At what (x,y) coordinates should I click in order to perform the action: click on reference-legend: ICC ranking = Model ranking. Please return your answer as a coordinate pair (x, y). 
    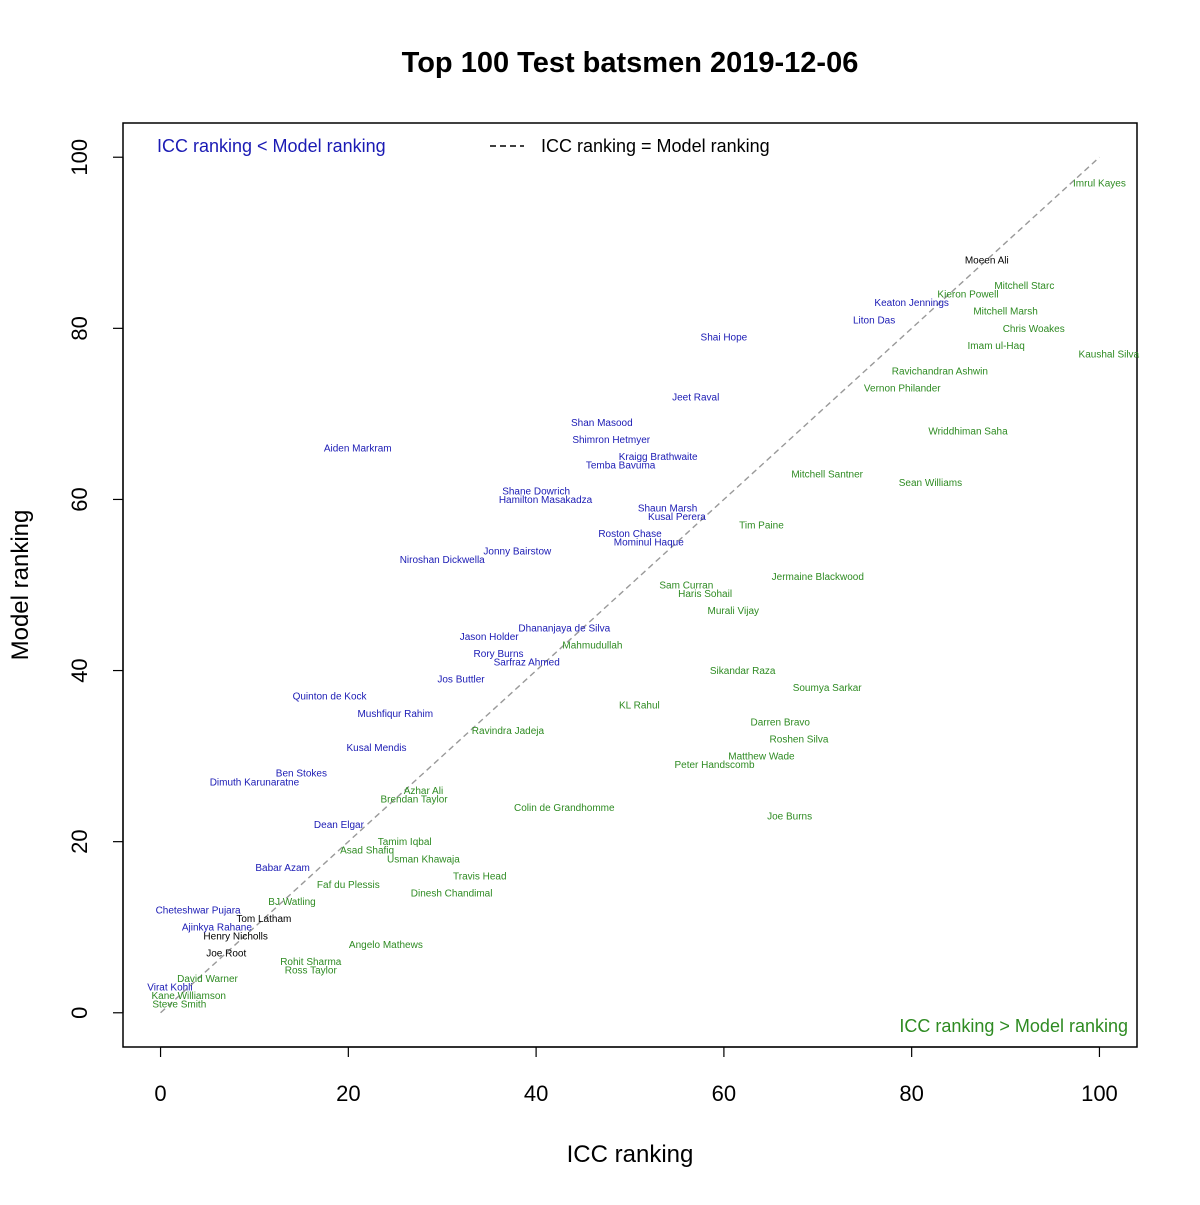
    Looking at the image, I should click on (630, 146).